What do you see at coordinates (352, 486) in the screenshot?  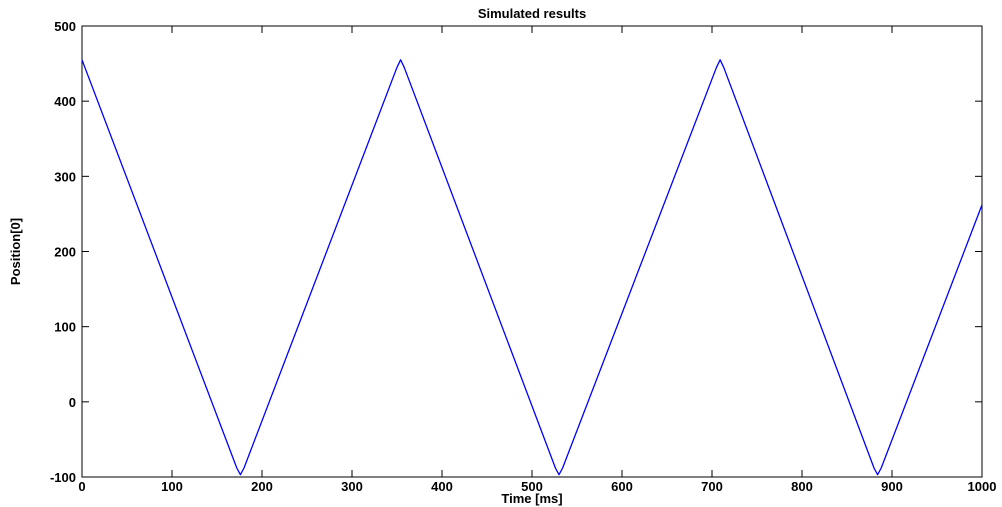 I see `x-tick-label: 300` at bounding box center [352, 486].